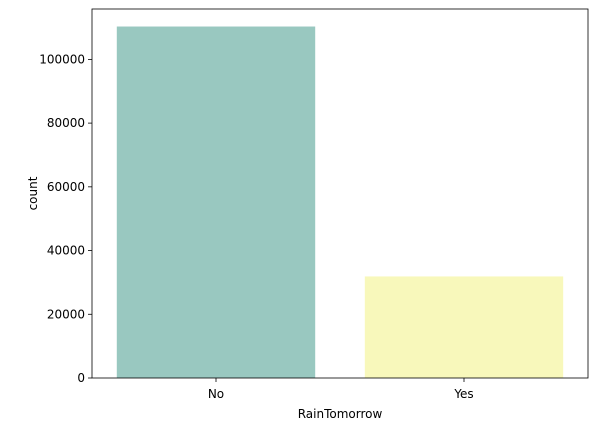  What do you see at coordinates (81, 378) in the screenshot?
I see `y-tick-label: 0` at bounding box center [81, 378].